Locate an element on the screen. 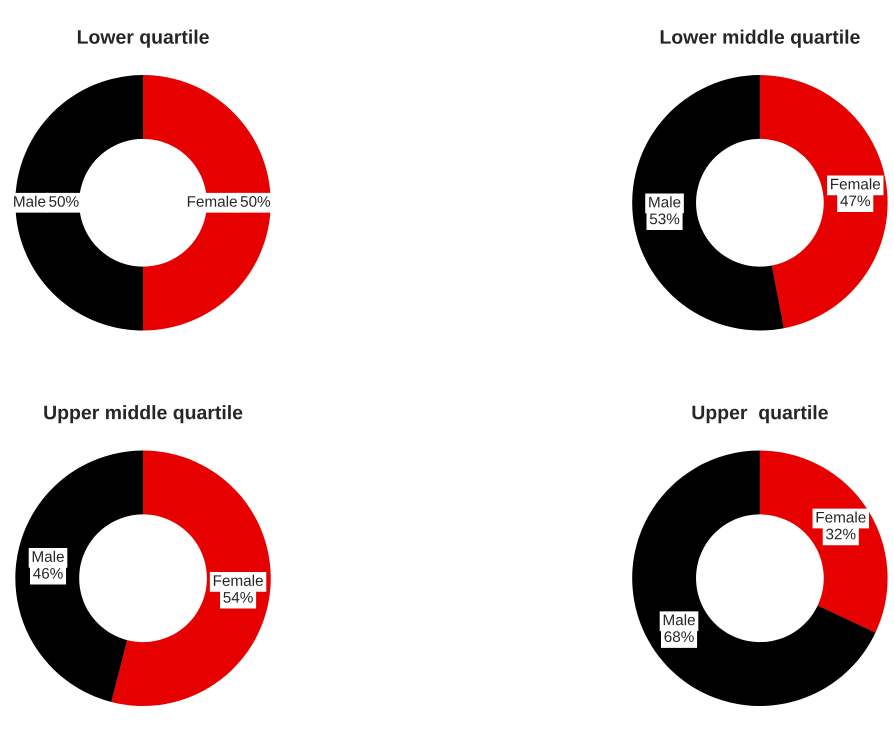 This screenshot has height=751, width=894. data-label: 32% is located at coordinates (841, 534).